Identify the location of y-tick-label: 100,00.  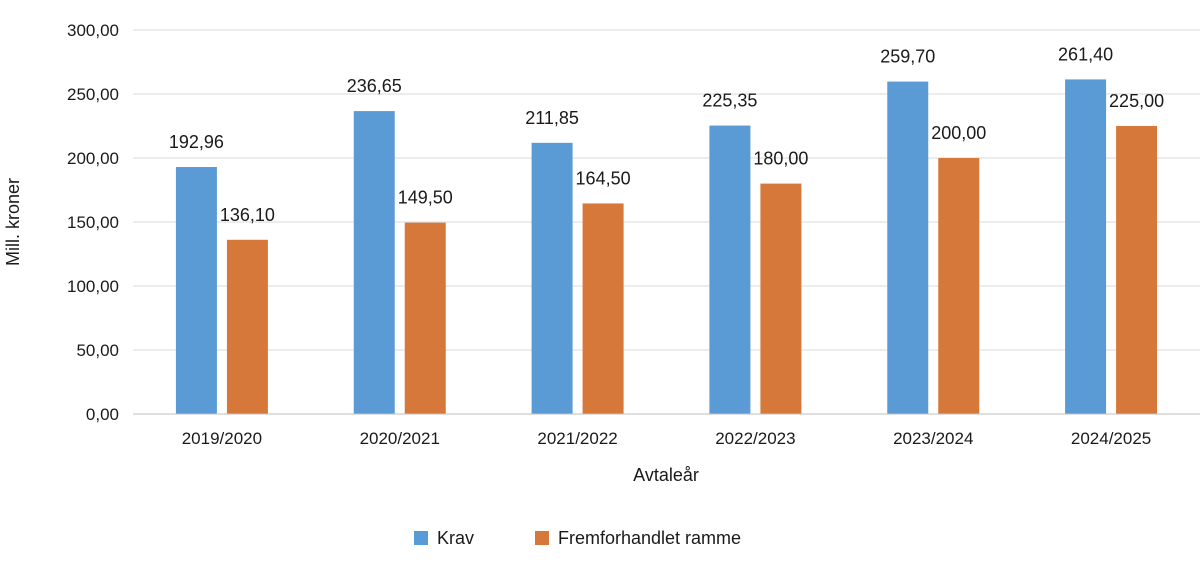
(93, 286).